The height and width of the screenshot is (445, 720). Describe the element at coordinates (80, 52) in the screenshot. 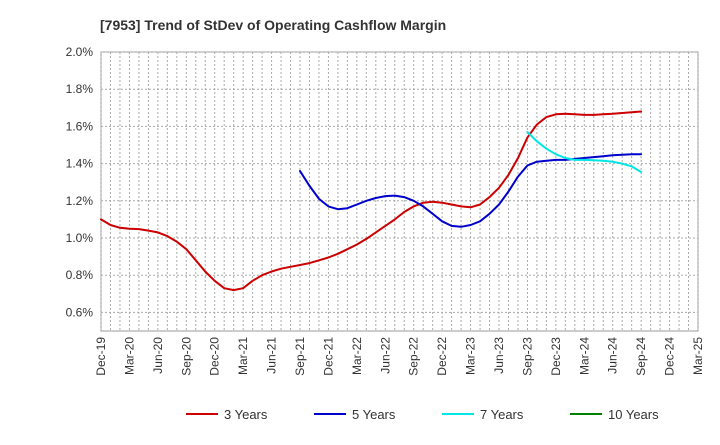

I see `y-tick-label: 2.0%` at that location.